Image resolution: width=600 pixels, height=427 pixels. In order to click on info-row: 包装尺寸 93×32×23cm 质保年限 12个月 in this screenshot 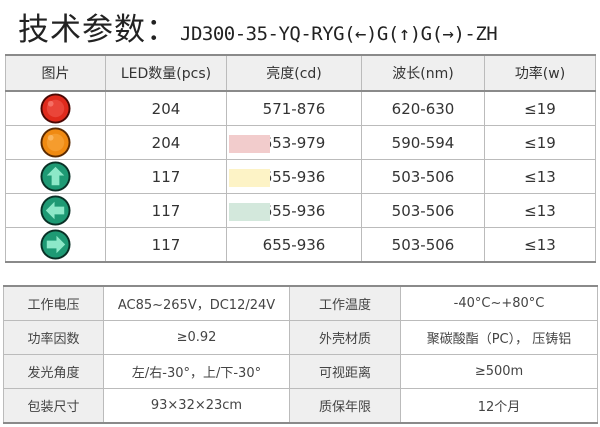, I will do `click(300, 406)`.